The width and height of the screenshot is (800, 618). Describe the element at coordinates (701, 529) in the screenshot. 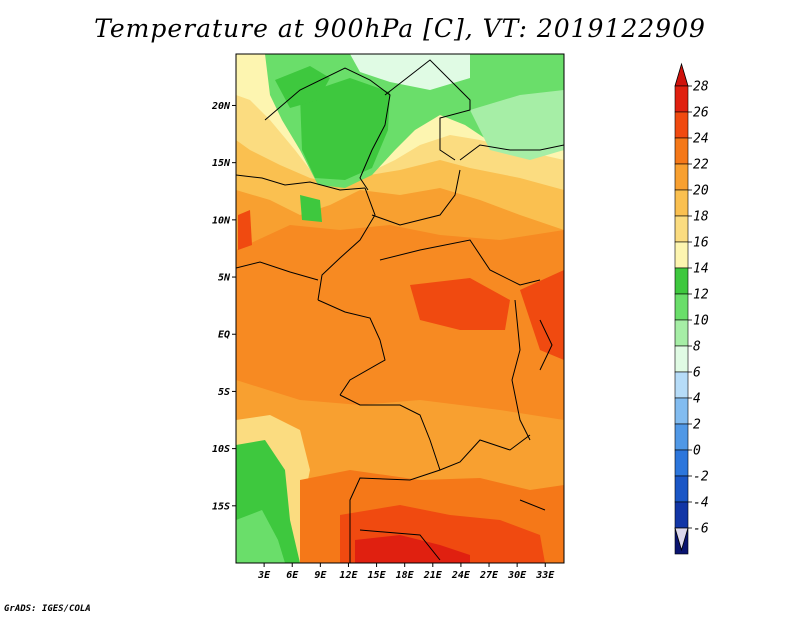

I see `colorbar-label: -6` at that location.